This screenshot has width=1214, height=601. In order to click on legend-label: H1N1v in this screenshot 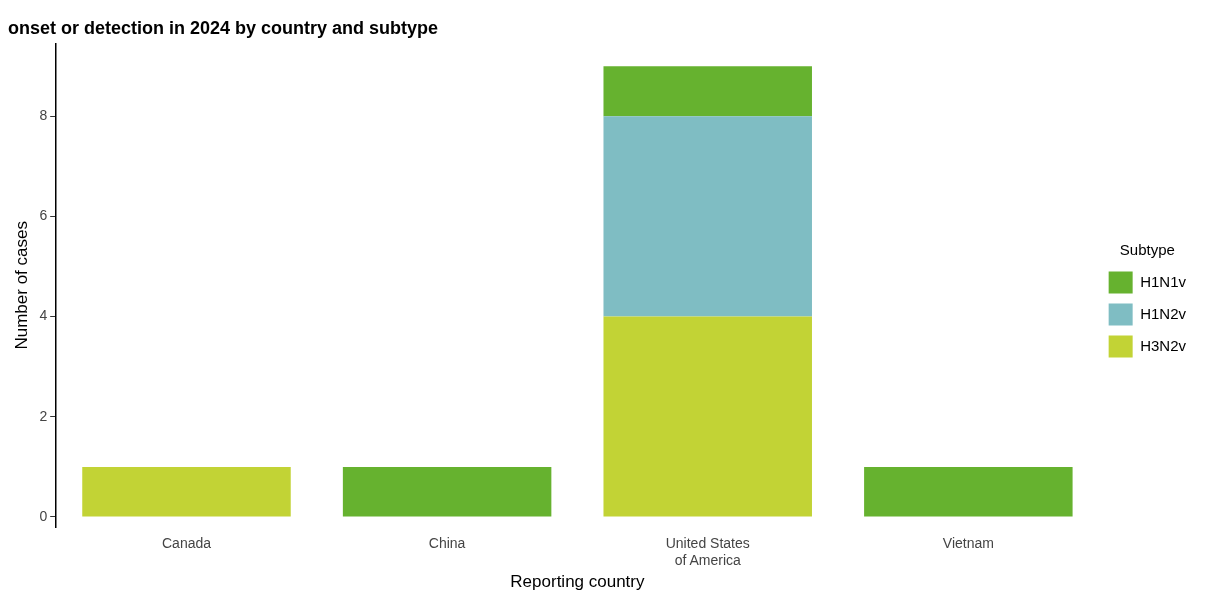, I will do `click(1163, 281)`.